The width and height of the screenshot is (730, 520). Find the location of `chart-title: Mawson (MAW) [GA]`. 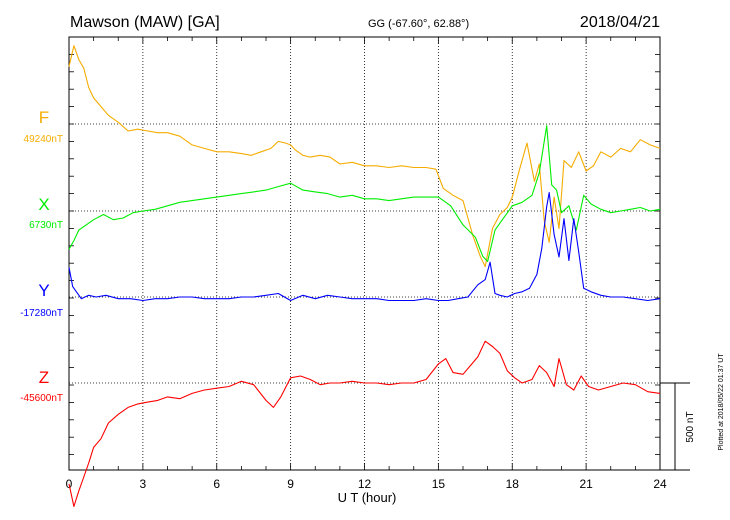

chart-title: Mawson (MAW) [GA] is located at coordinates (145, 22).